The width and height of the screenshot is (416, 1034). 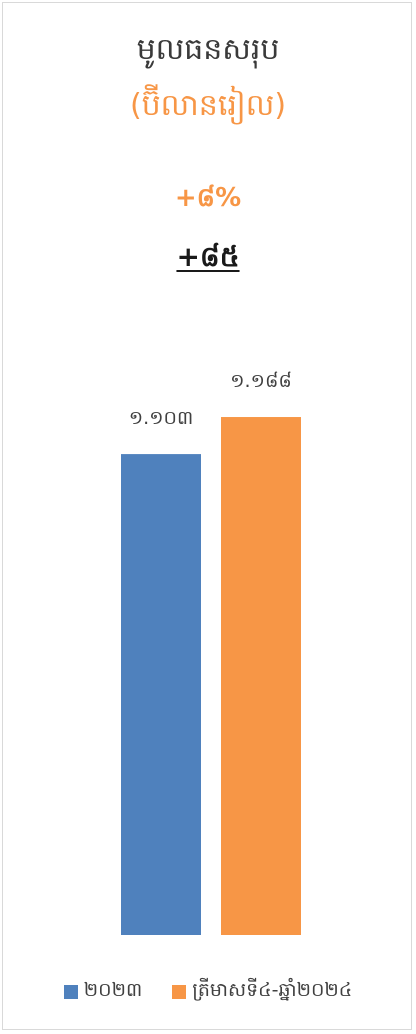 What do you see at coordinates (208, 198) in the screenshot?
I see `growth-percent: +៨%` at bounding box center [208, 198].